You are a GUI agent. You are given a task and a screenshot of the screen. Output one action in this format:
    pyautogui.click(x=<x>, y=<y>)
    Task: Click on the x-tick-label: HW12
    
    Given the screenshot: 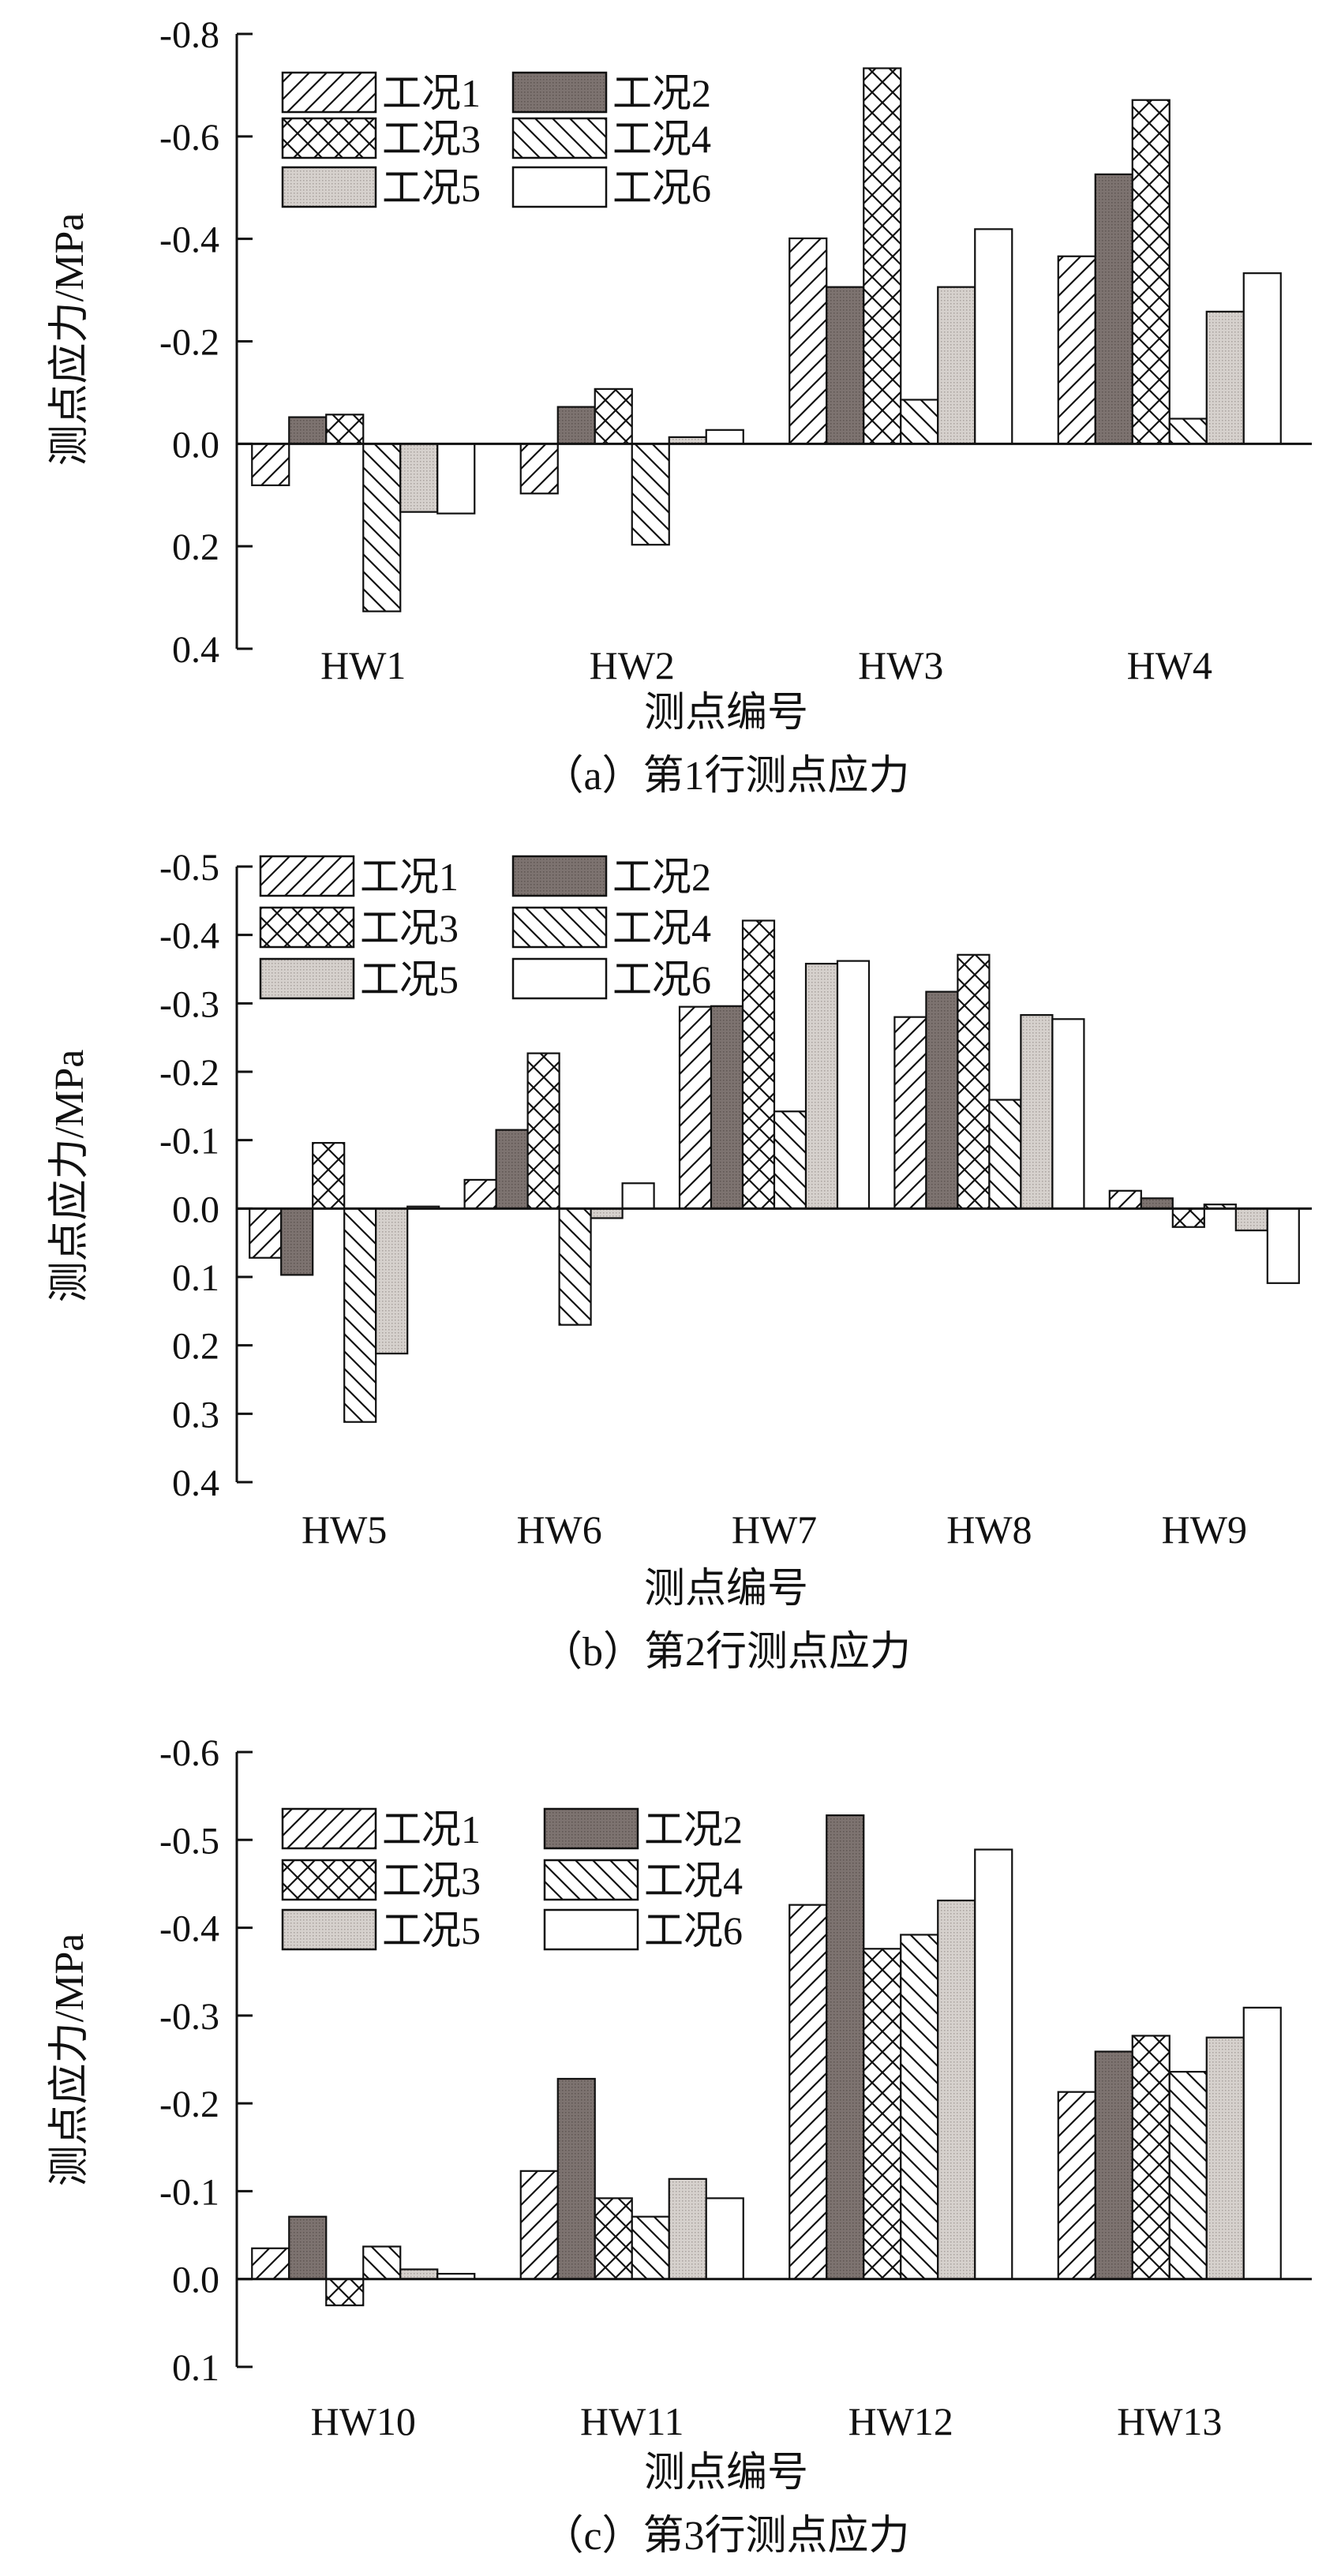 What is the action you would take?
    pyautogui.click(x=900, y=2421)
    